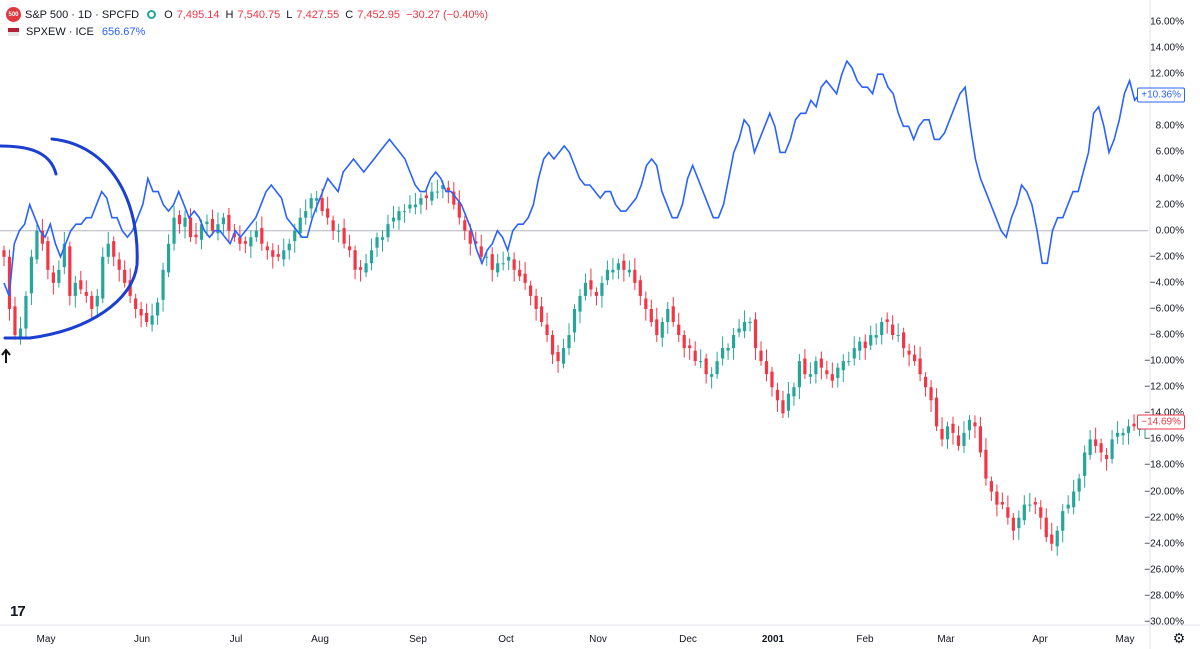 The image size is (1200, 649). I want to click on tradingview-logo: 17, so click(18, 611).